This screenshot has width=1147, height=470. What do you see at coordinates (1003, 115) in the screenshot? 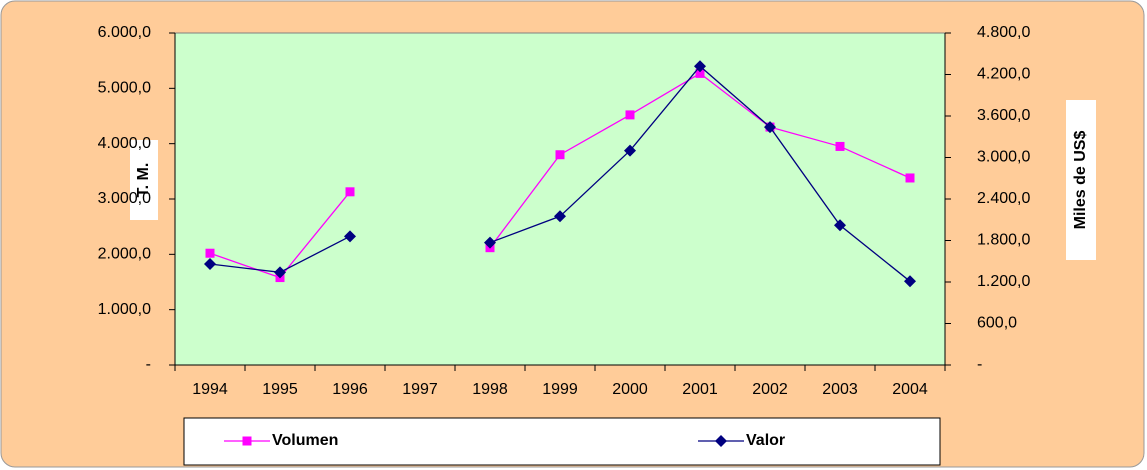
I see `y2-tick-label: 3.600,0` at bounding box center [1003, 115].